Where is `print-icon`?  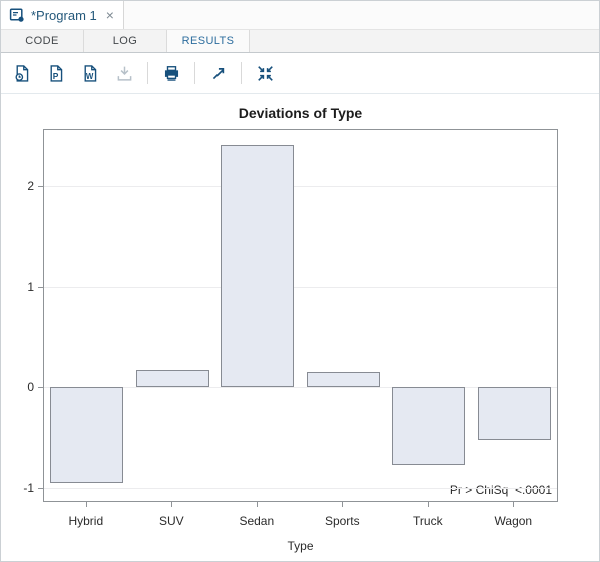
print-icon is located at coordinates (171, 73).